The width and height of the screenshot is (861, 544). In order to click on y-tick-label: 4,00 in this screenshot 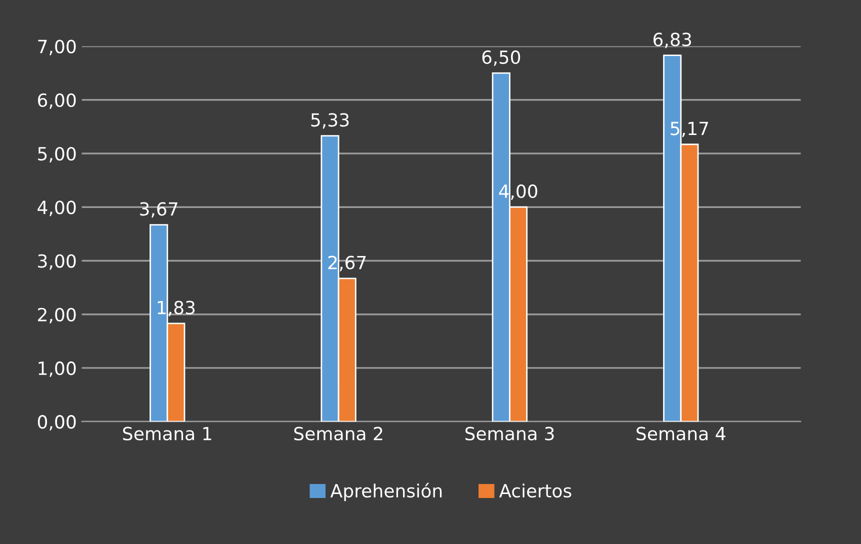, I will do `click(57, 208)`.